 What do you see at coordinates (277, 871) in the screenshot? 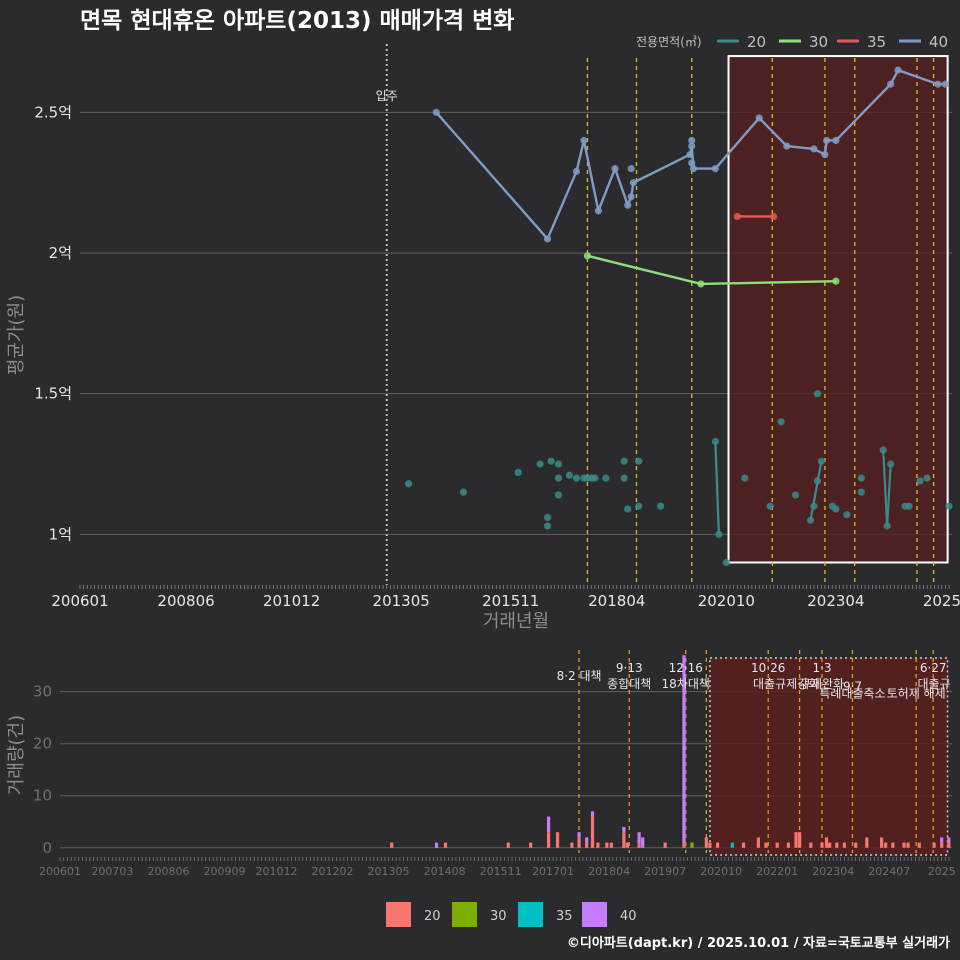
I see `volume-x-tick-label: 201012` at bounding box center [277, 871].